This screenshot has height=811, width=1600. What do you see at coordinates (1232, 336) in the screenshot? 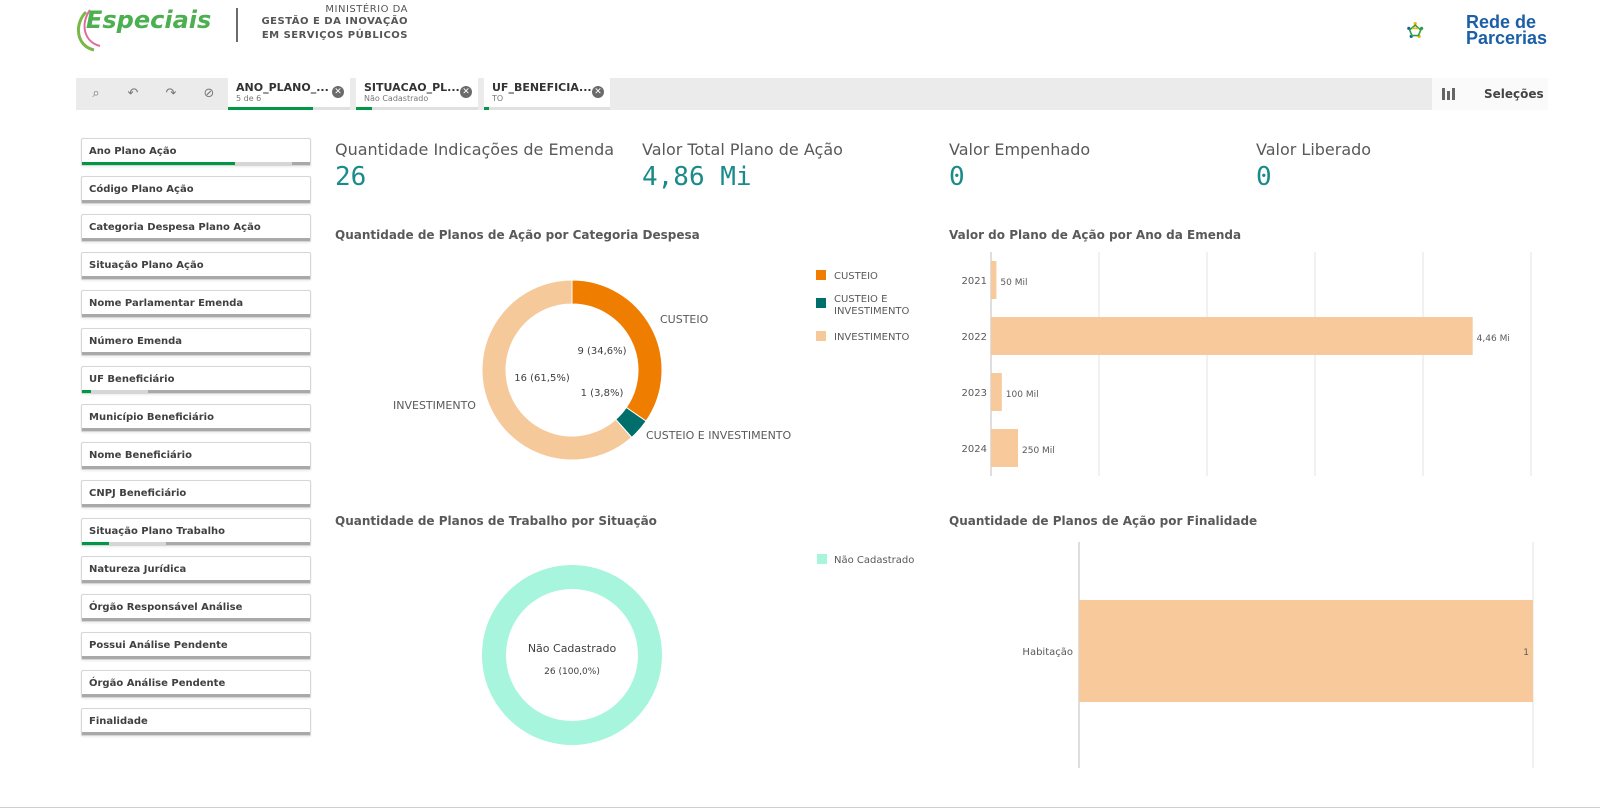
I see `bar-2022` at bounding box center [1232, 336].